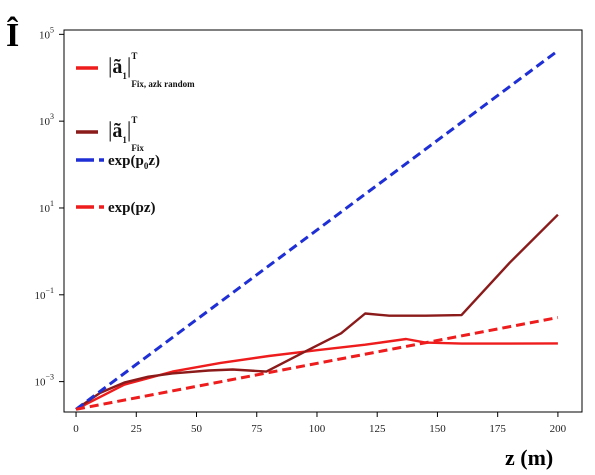 This screenshot has width=595, height=475. What do you see at coordinates (151, 70) in the screenshot?
I see `legend-label: |ã1|T Fix, azk random` at bounding box center [151, 70].